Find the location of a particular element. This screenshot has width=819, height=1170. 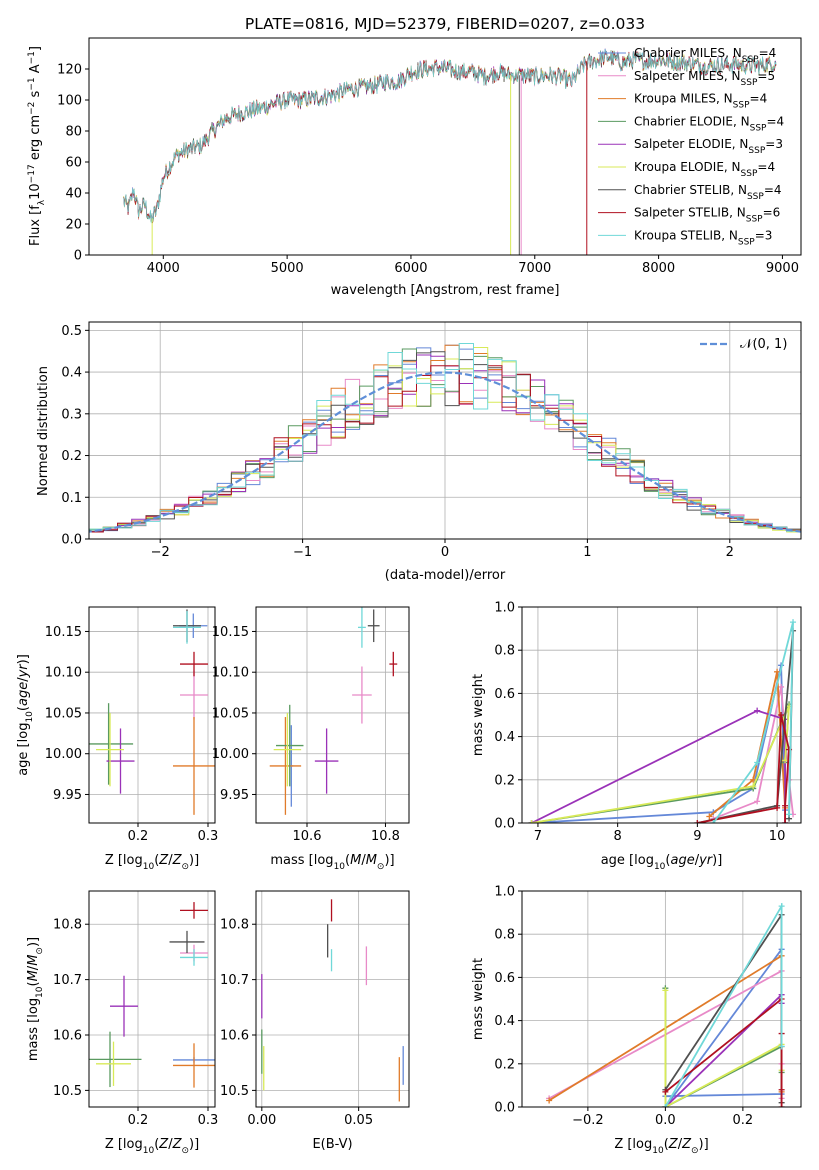

spectrum-line-kroupa_stelib is located at coordinates (450, 136).